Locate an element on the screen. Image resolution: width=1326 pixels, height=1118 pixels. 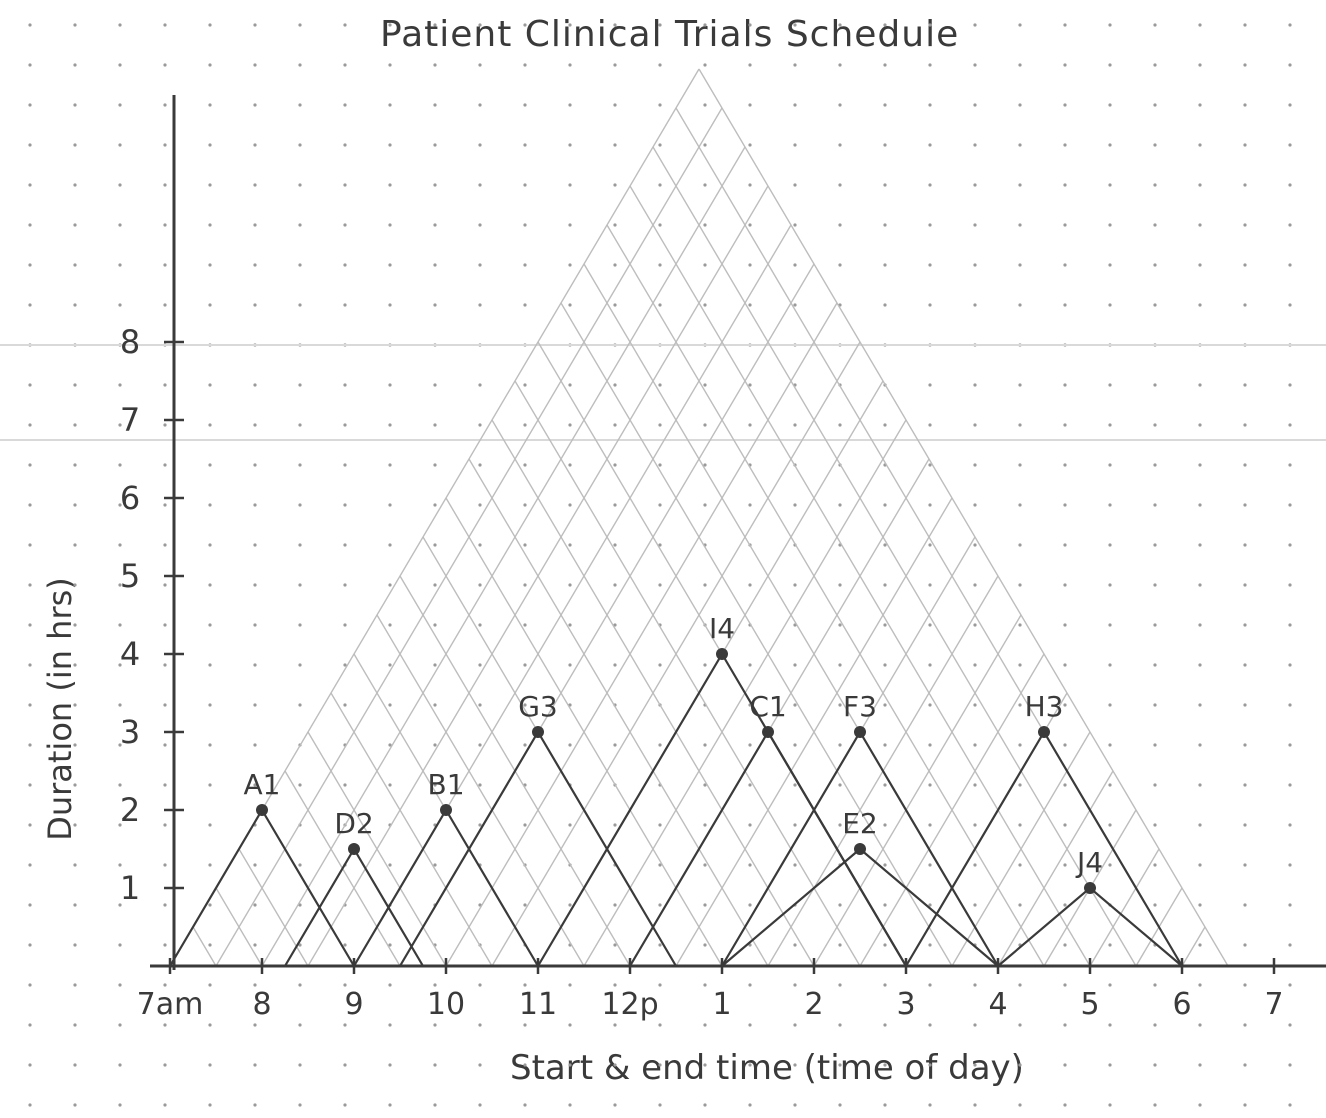
point-label: E2 is located at coordinates (860, 823).